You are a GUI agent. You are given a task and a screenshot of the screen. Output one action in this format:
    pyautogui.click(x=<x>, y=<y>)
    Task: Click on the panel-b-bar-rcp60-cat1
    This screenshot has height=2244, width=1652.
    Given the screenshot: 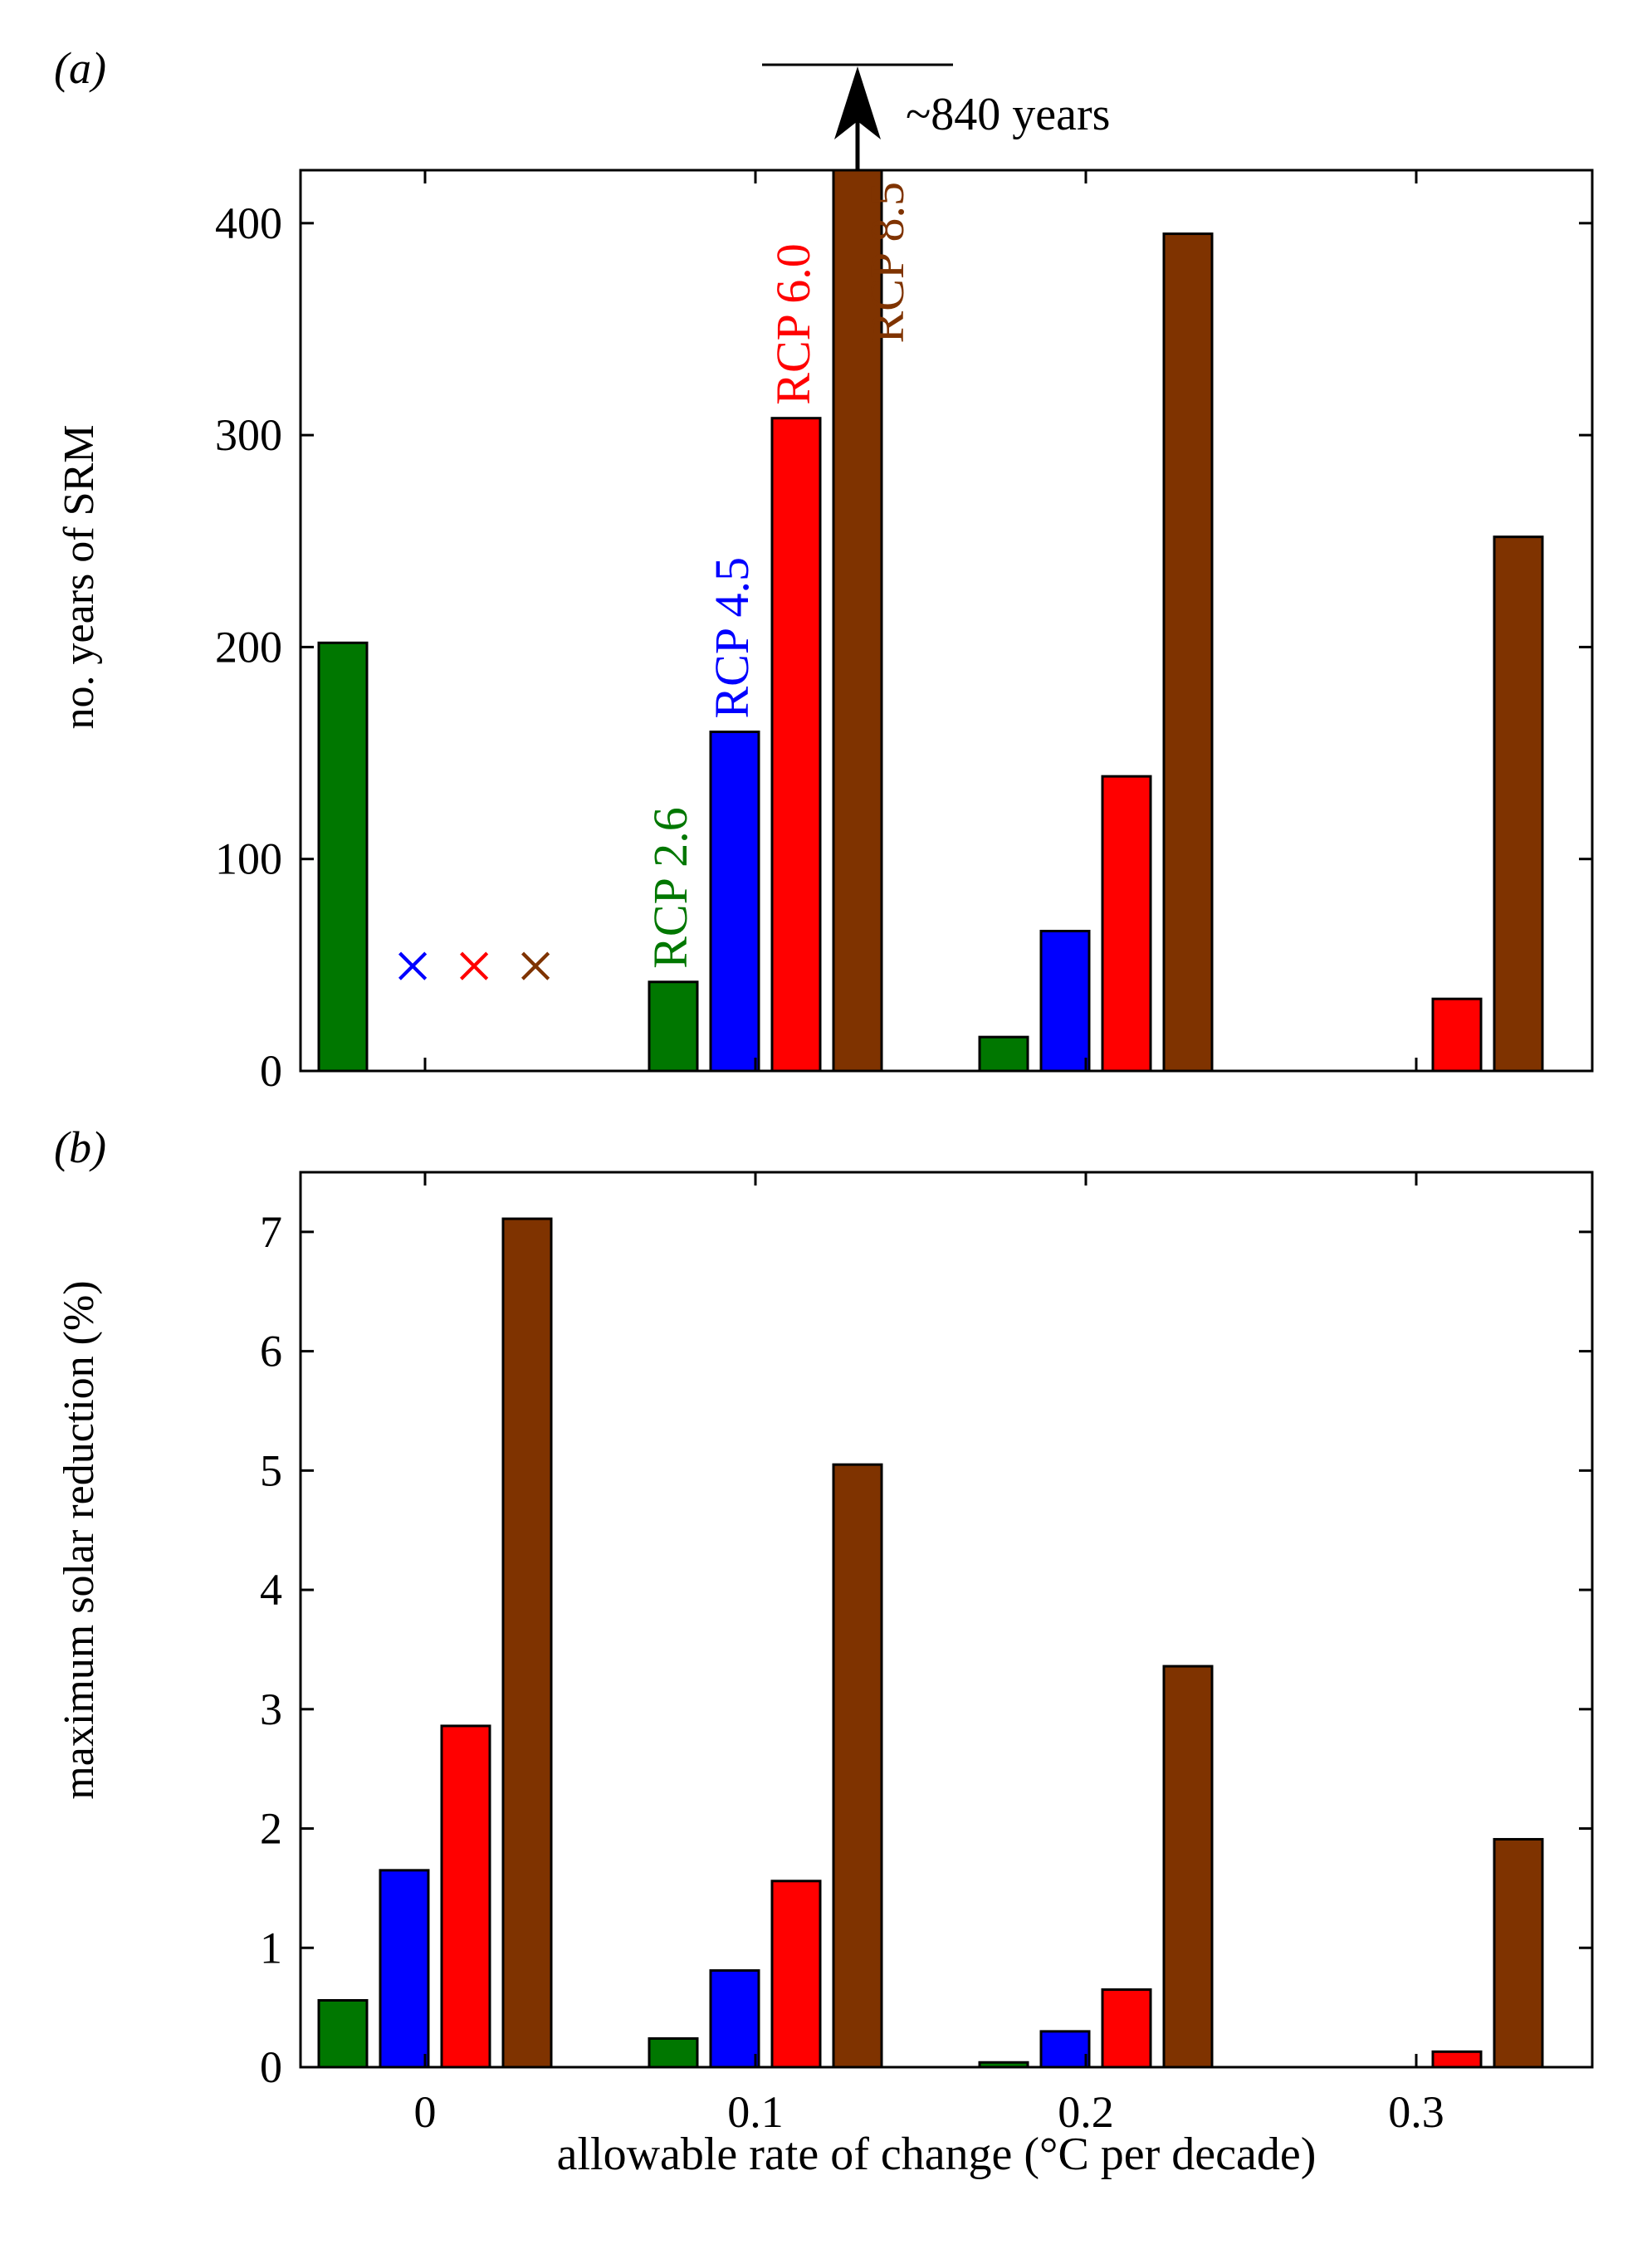 What is the action you would take?
    pyautogui.click(x=796, y=1974)
    